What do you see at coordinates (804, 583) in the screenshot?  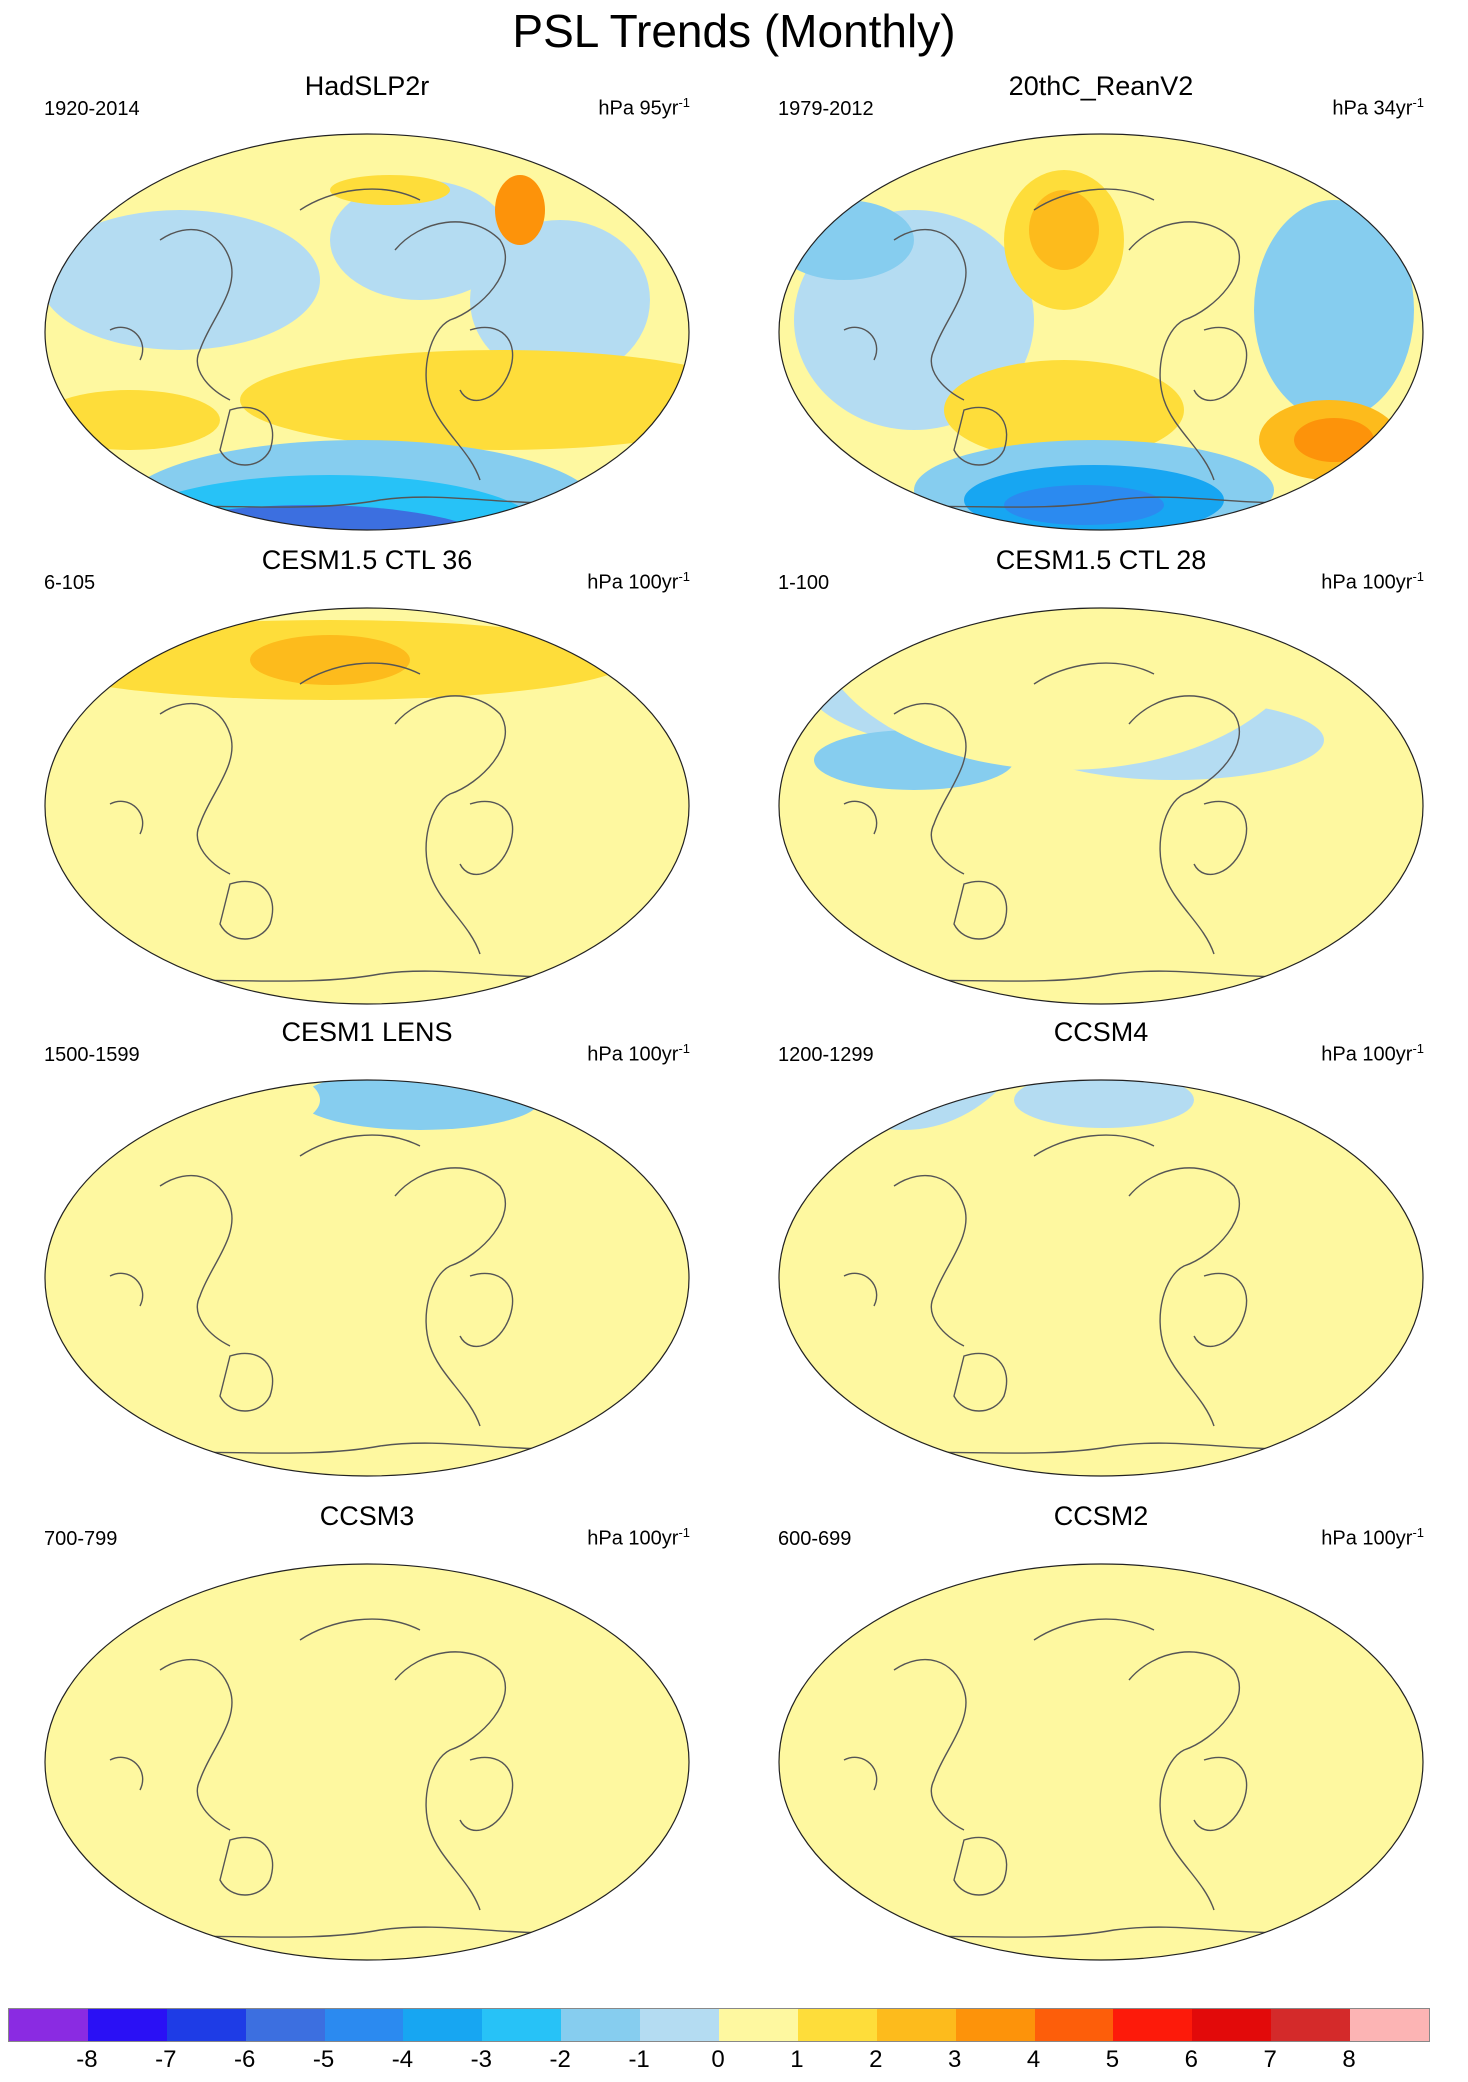 I see `panel-years: 1-100` at bounding box center [804, 583].